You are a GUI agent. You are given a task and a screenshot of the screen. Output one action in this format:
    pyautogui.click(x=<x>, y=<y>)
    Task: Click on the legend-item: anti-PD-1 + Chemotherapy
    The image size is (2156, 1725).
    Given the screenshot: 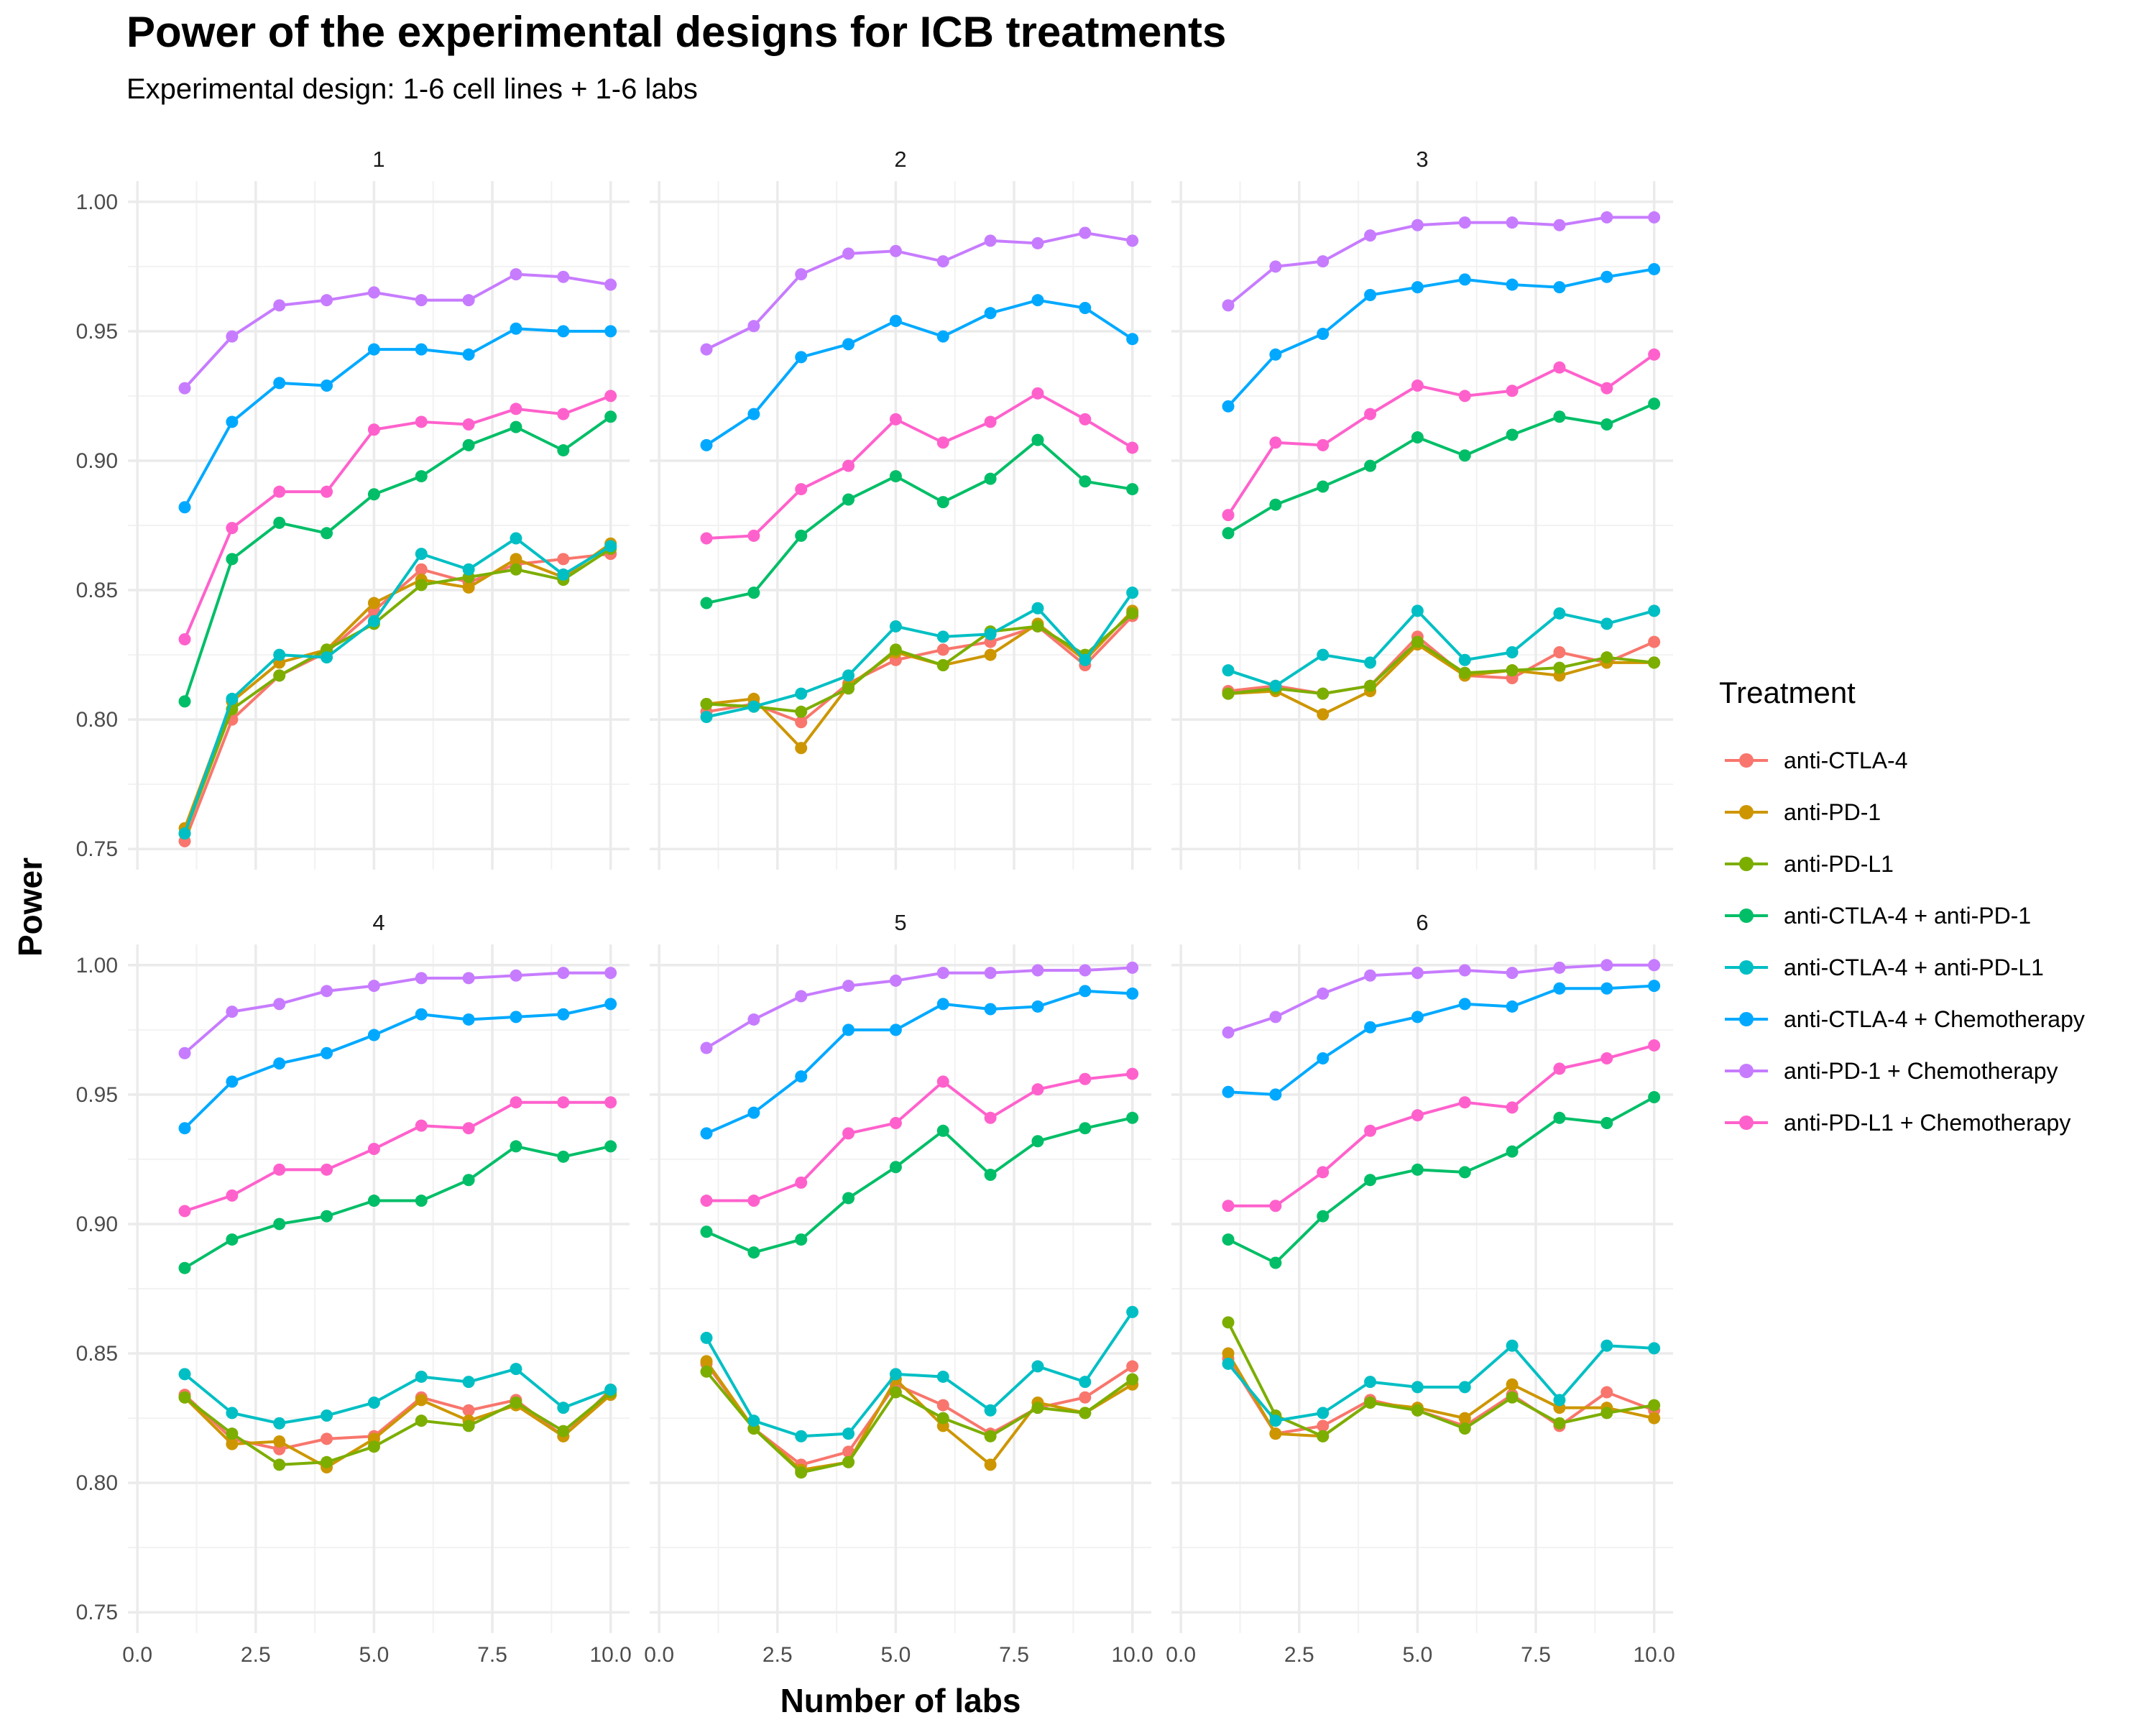 What is the action you would take?
    pyautogui.click(x=1902, y=1071)
    